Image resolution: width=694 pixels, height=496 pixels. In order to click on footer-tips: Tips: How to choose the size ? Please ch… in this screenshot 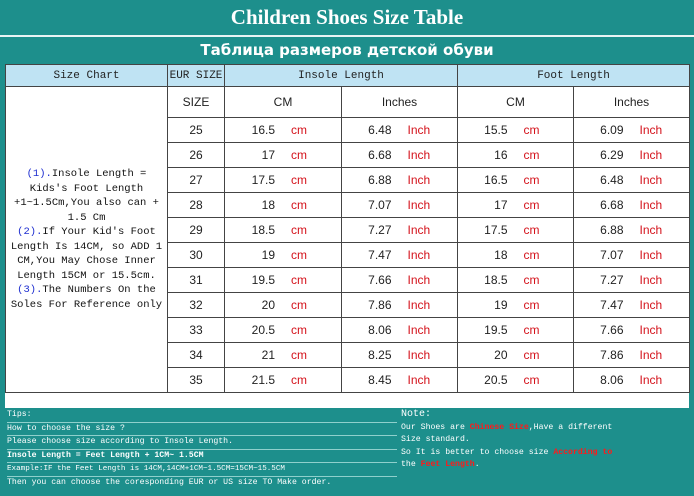, I will do `click(202, 449)`.